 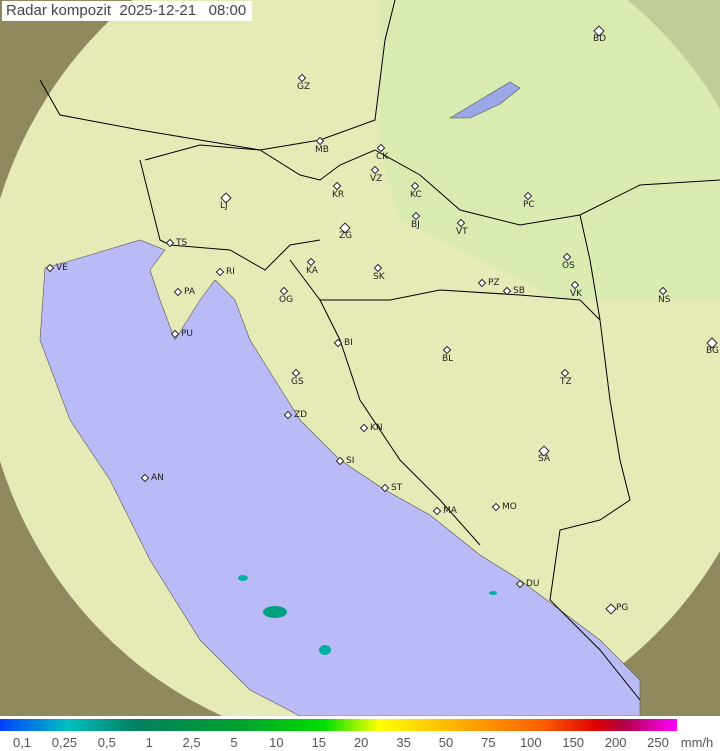 What do you see at coordinates (568, 266) in the screenshot?
I see `city-label: OS` at bounding box center [568, 266].